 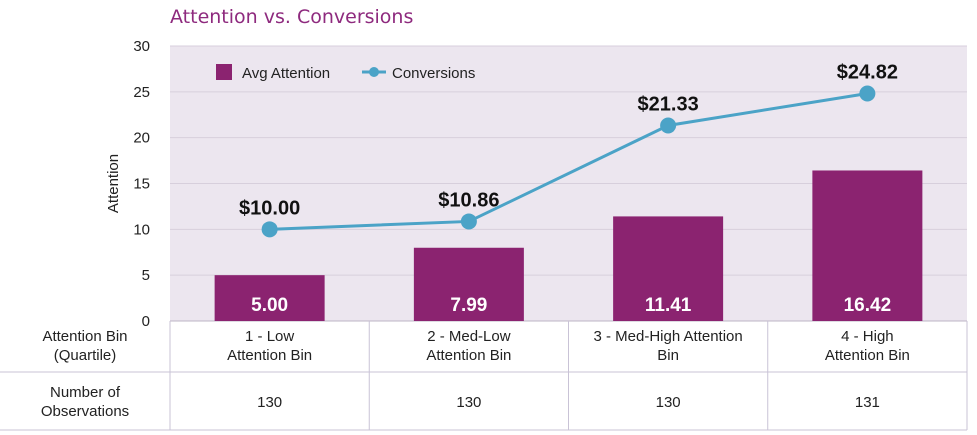 I want to click on legend-marker-conversions, so click(x=374, y=72).